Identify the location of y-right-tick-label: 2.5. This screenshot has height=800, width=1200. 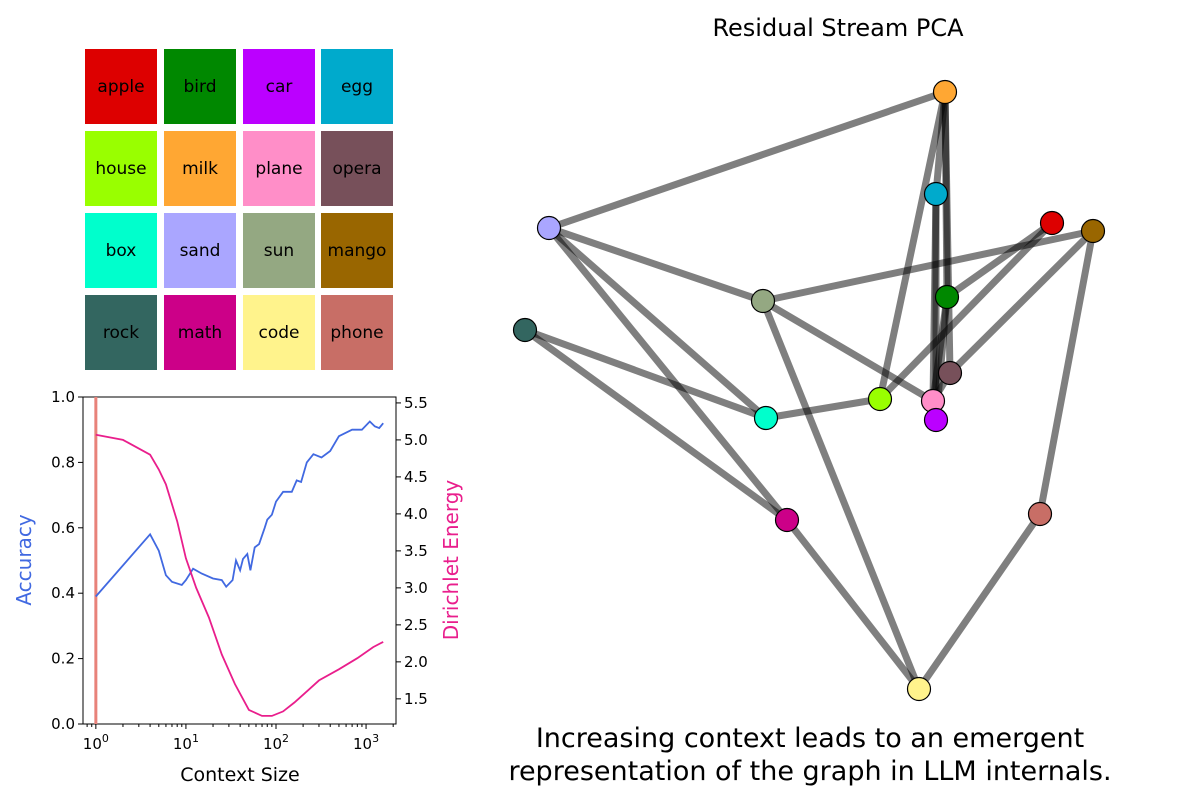
(416, 625).